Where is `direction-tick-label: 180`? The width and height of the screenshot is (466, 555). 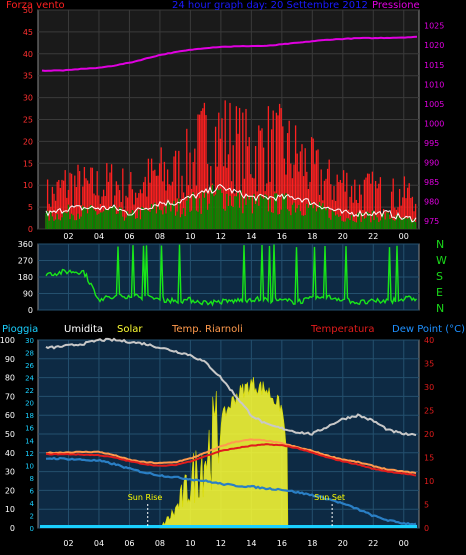
direction-tick-label: 180 is located at coordinates (25, 277).